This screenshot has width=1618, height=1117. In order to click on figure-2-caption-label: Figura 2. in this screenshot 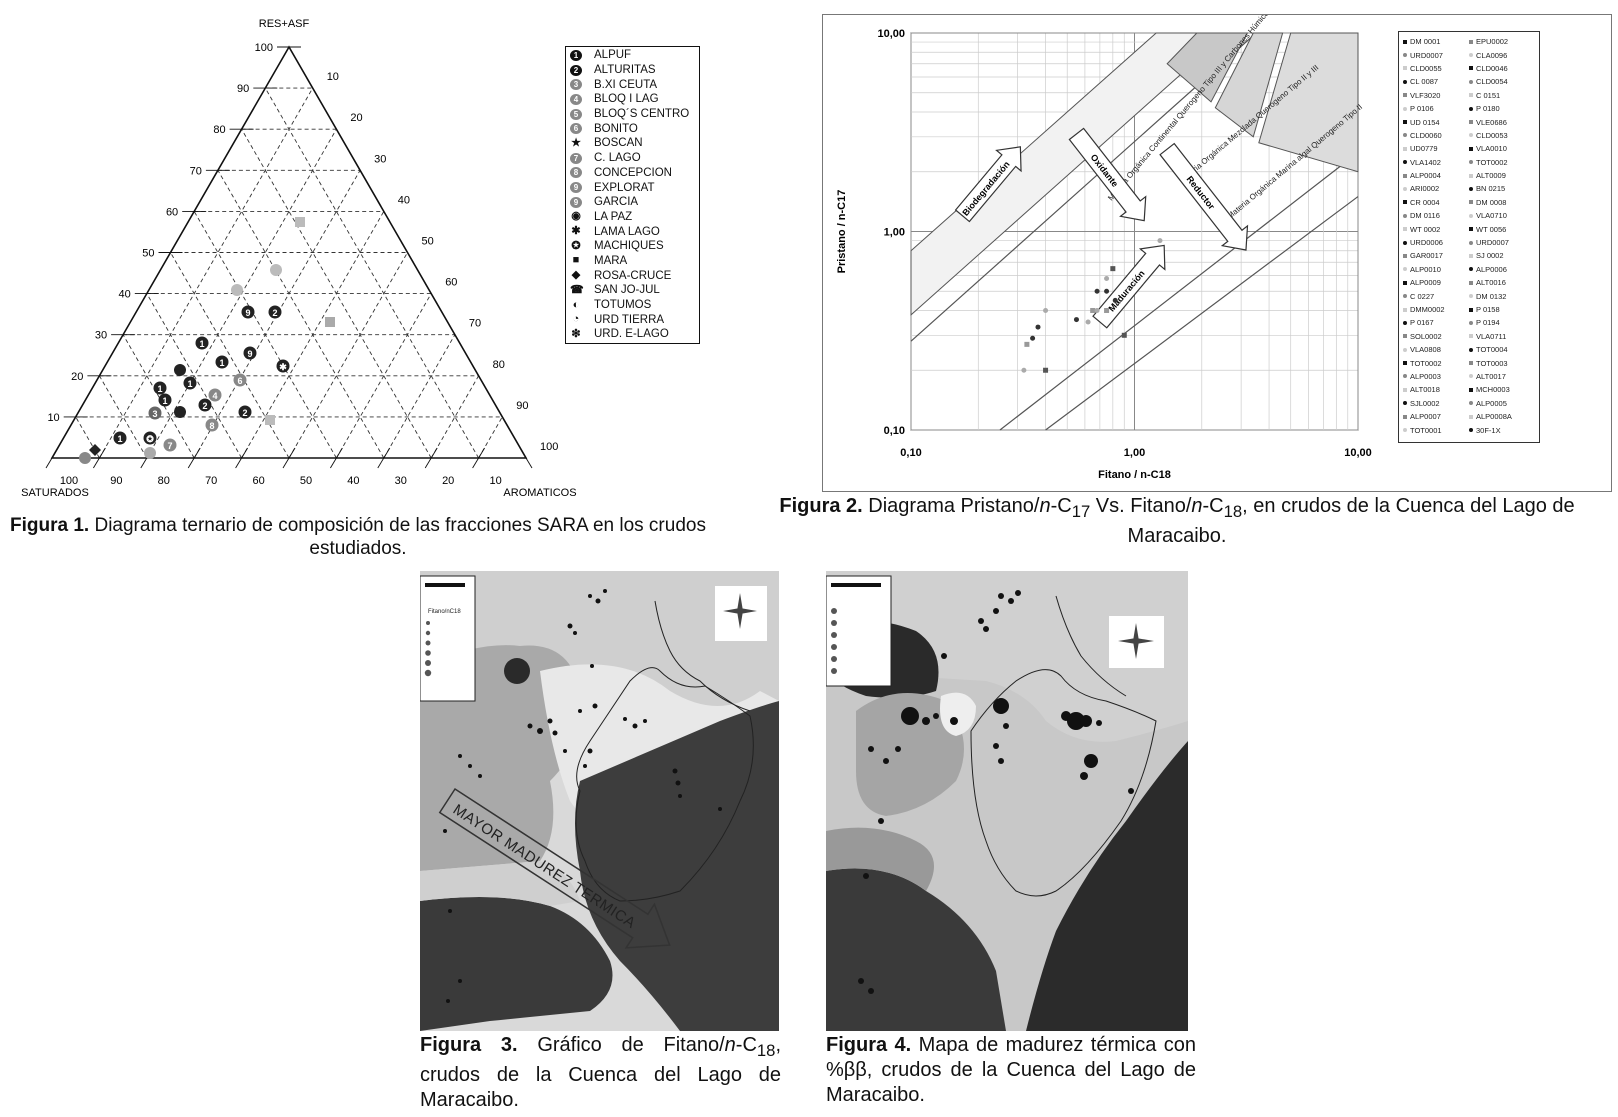, I will do `click(821, 506)`.